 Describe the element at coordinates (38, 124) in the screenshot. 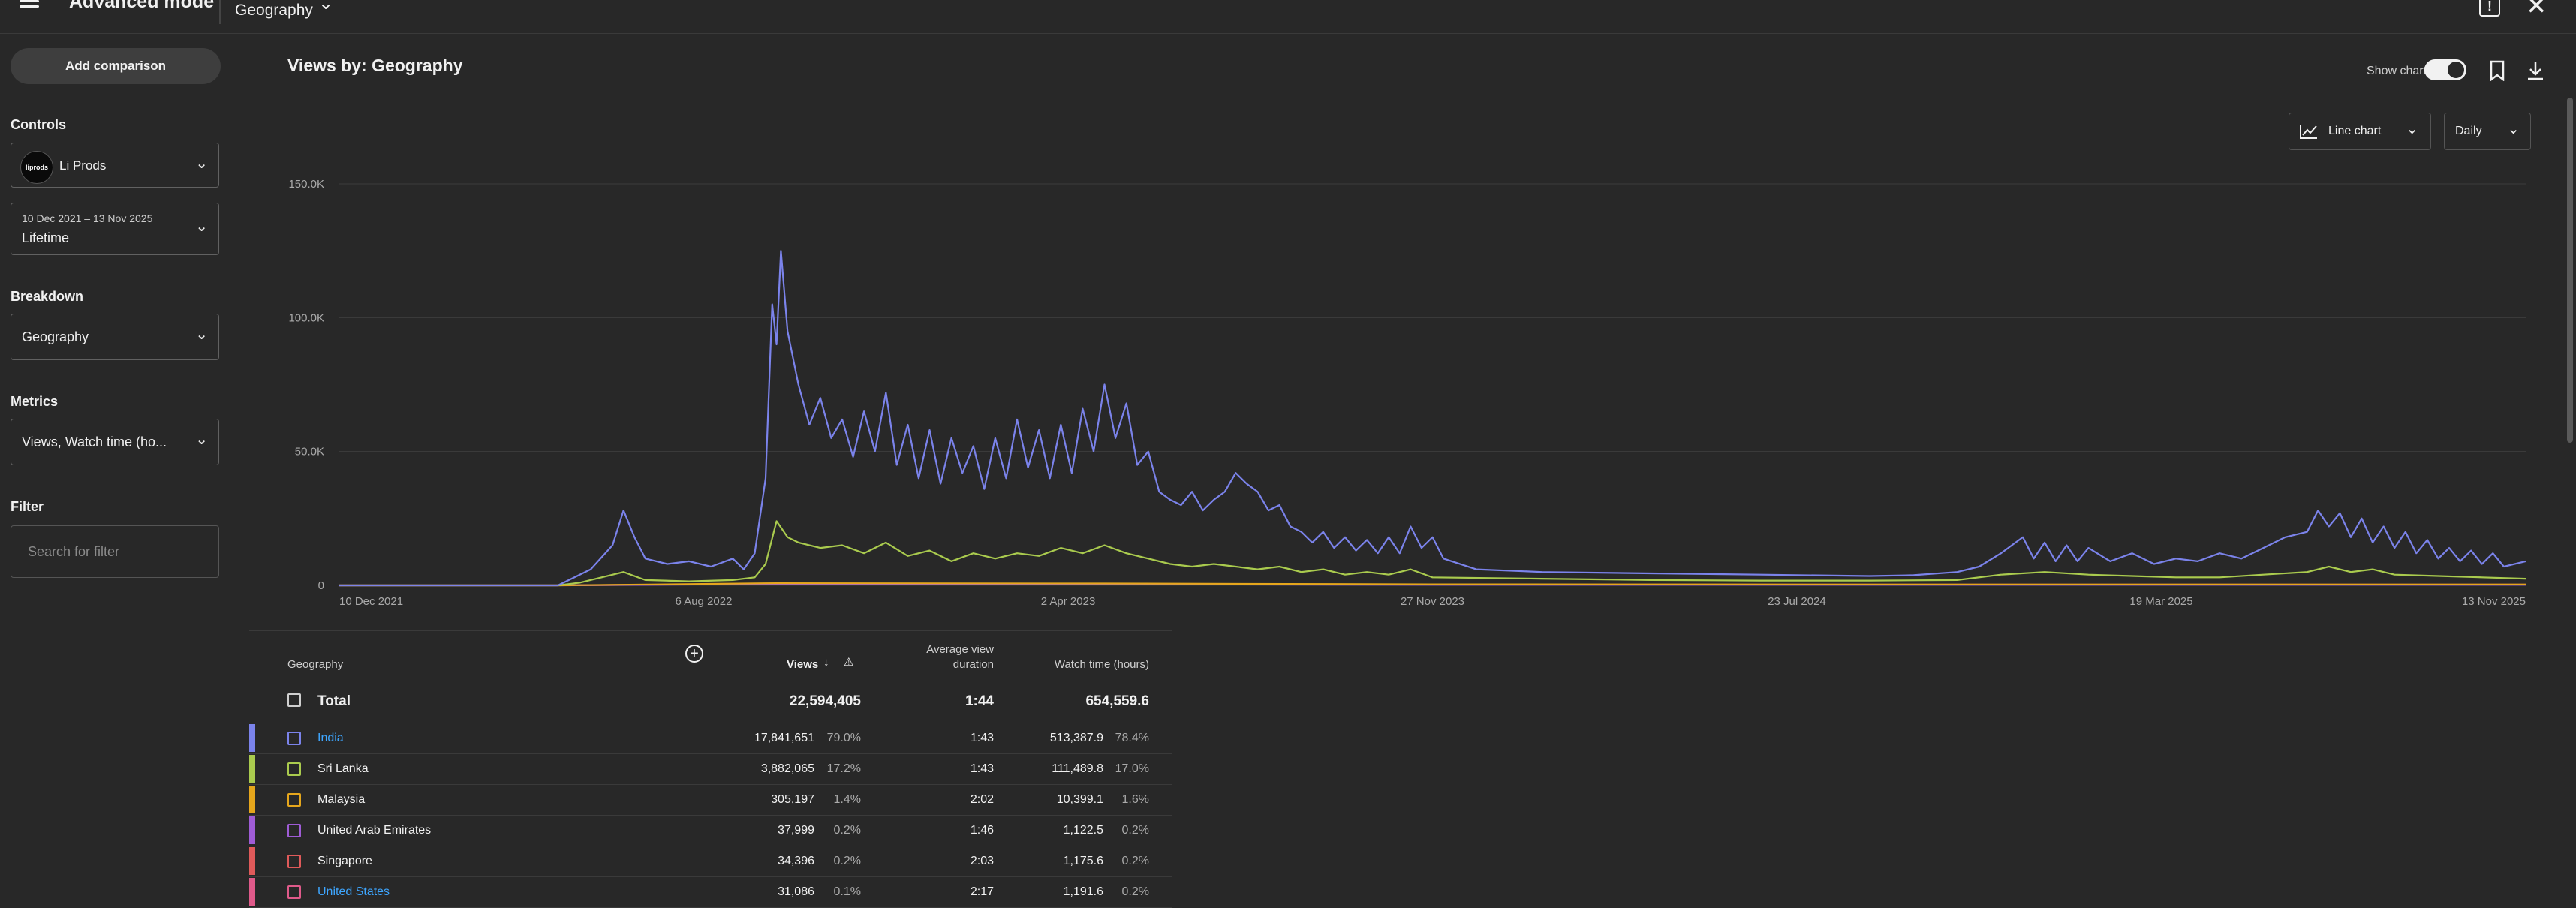

I see `controls-label: Controls` at that location.